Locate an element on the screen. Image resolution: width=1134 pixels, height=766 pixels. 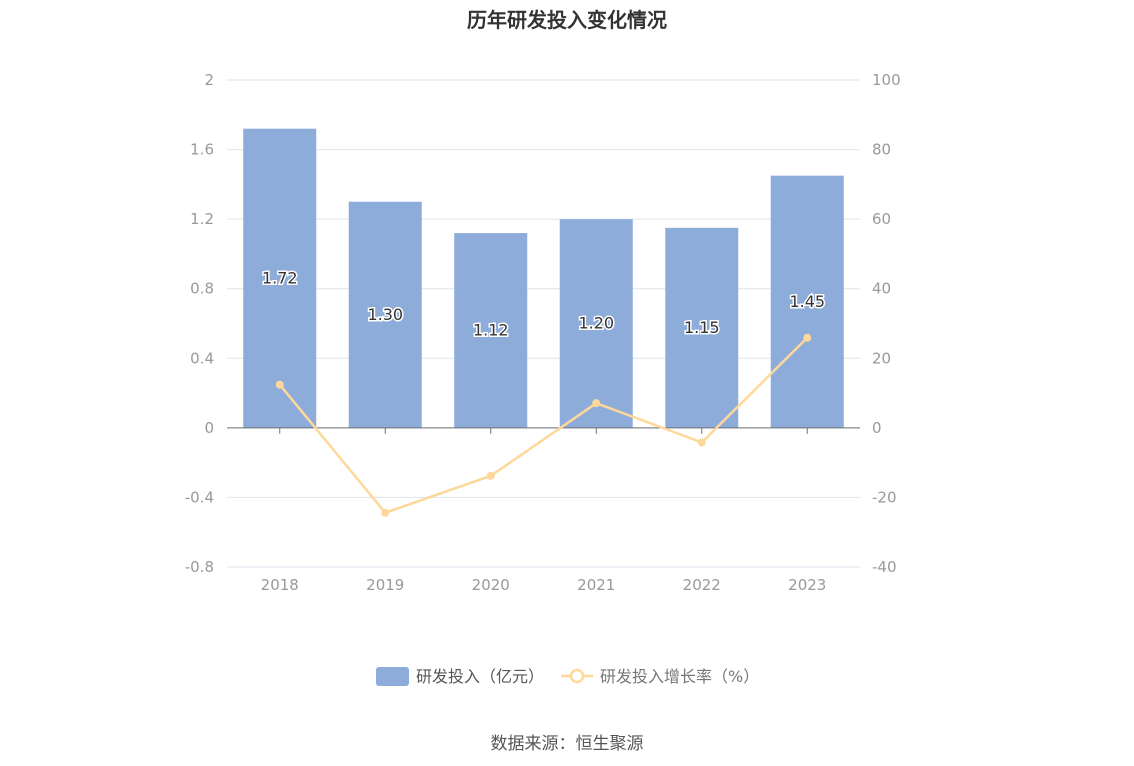
bar-data-label: 1.45 is located at coordinates (807, 301).